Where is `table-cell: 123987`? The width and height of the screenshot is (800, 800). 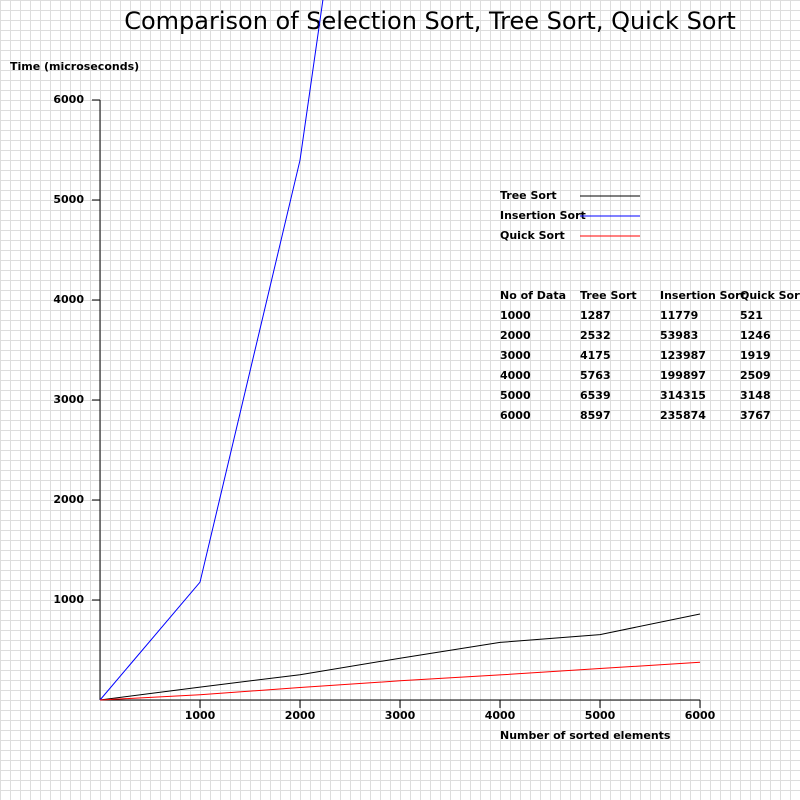 table-cell: 123987 is located at coordinates (683, 355).